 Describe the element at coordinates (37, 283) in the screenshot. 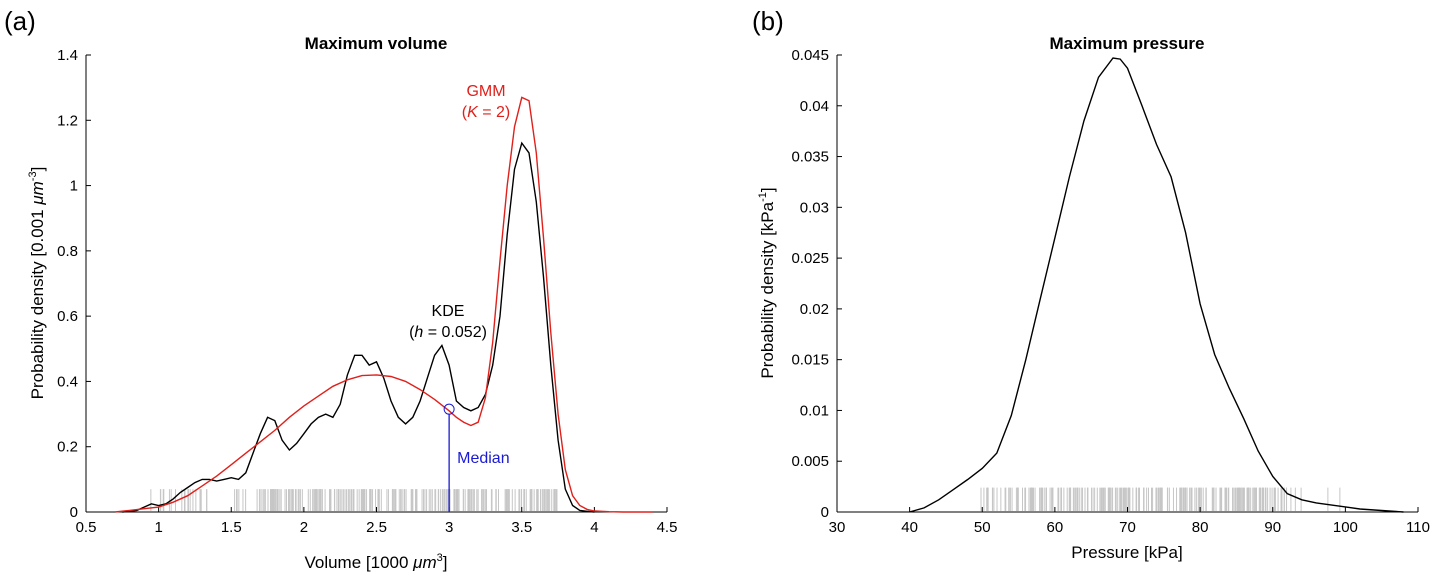

I see `panel-a-y-axis-label: Probability density [0.001 μm-3]` at that location.